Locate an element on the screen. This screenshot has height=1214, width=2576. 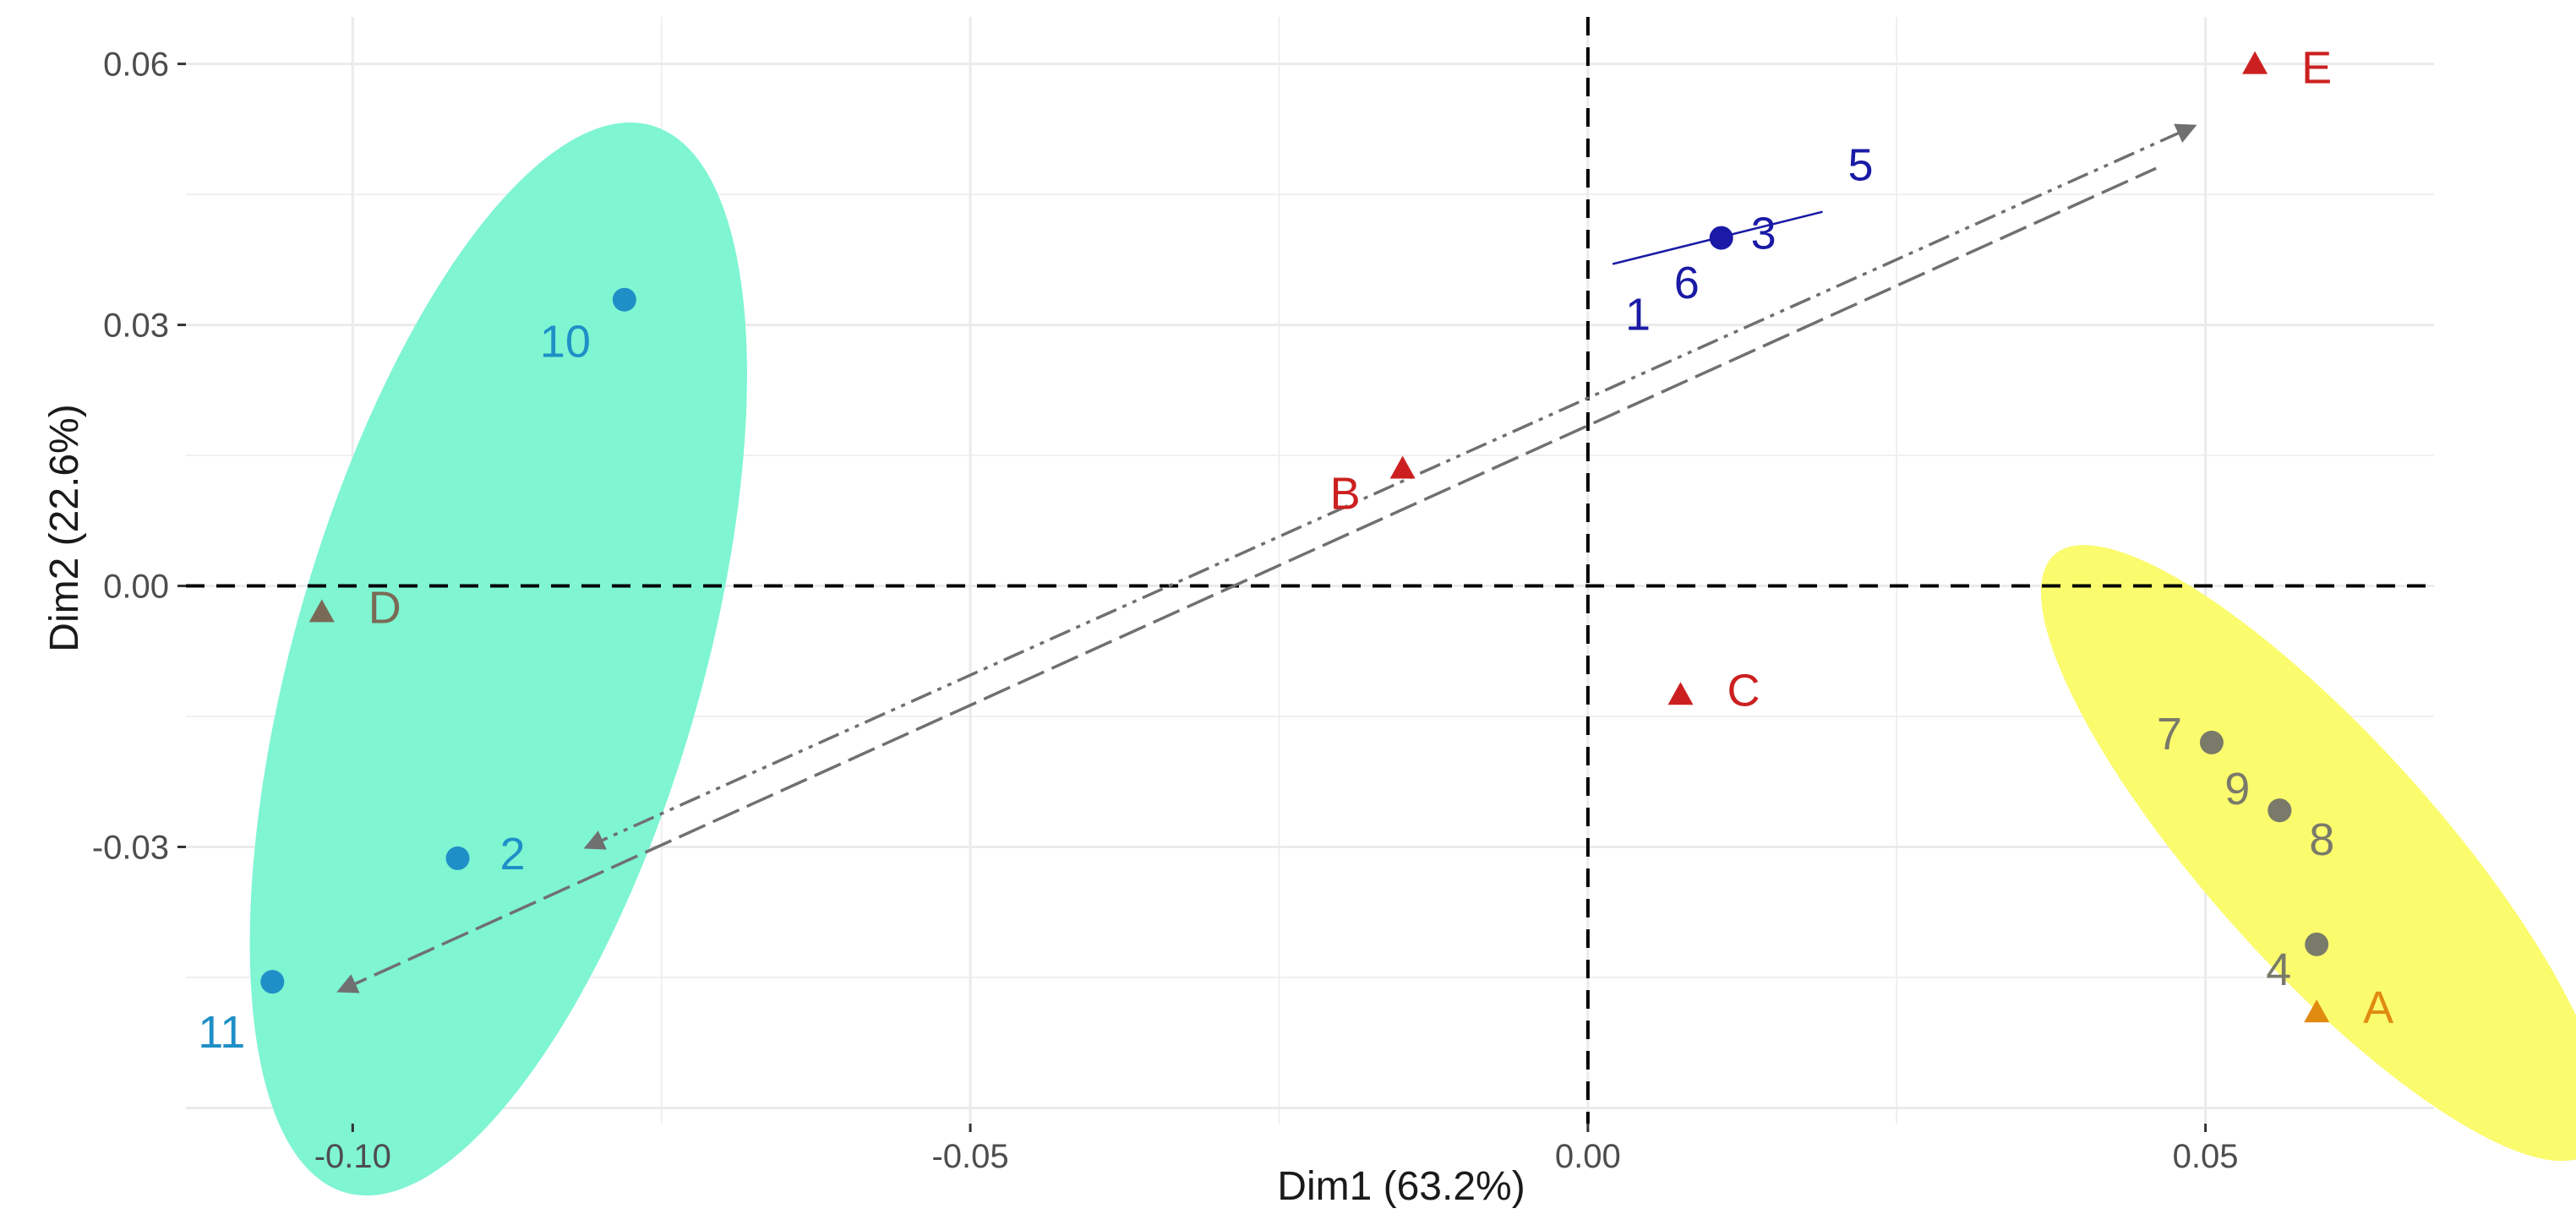
point-label-4: 4 is located at coordinates (2278, 970).